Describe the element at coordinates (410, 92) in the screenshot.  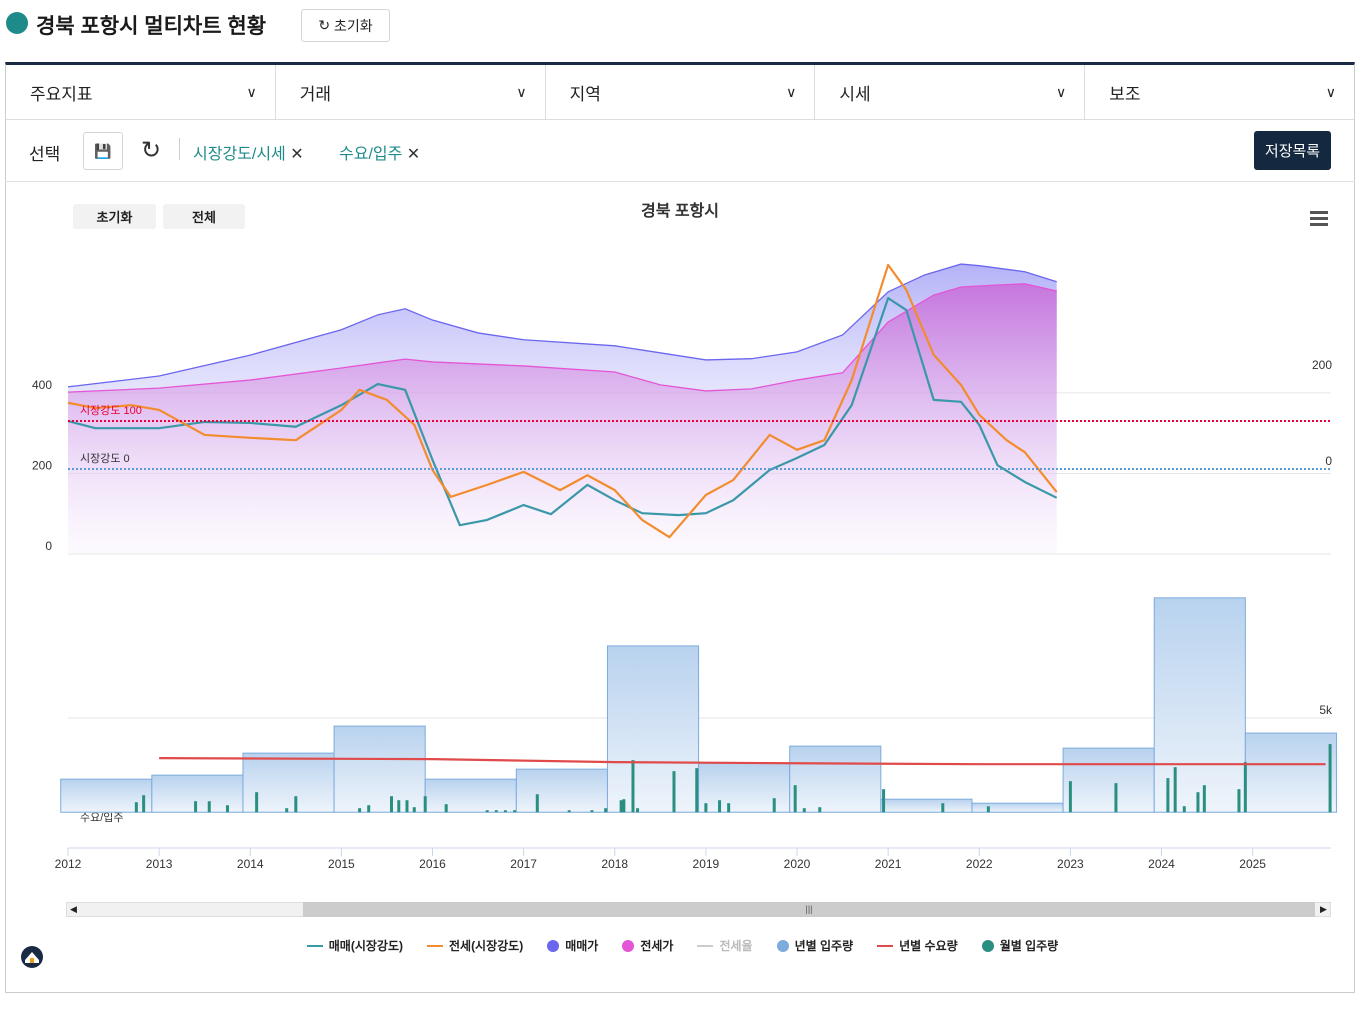
I see `tab: 거래 ∨` at that location.